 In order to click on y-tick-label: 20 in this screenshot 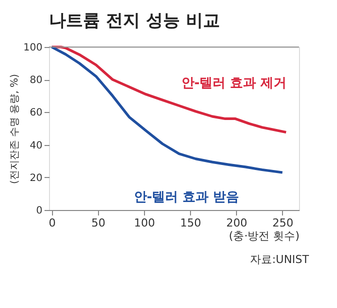, I will do `click(36, 178)`.